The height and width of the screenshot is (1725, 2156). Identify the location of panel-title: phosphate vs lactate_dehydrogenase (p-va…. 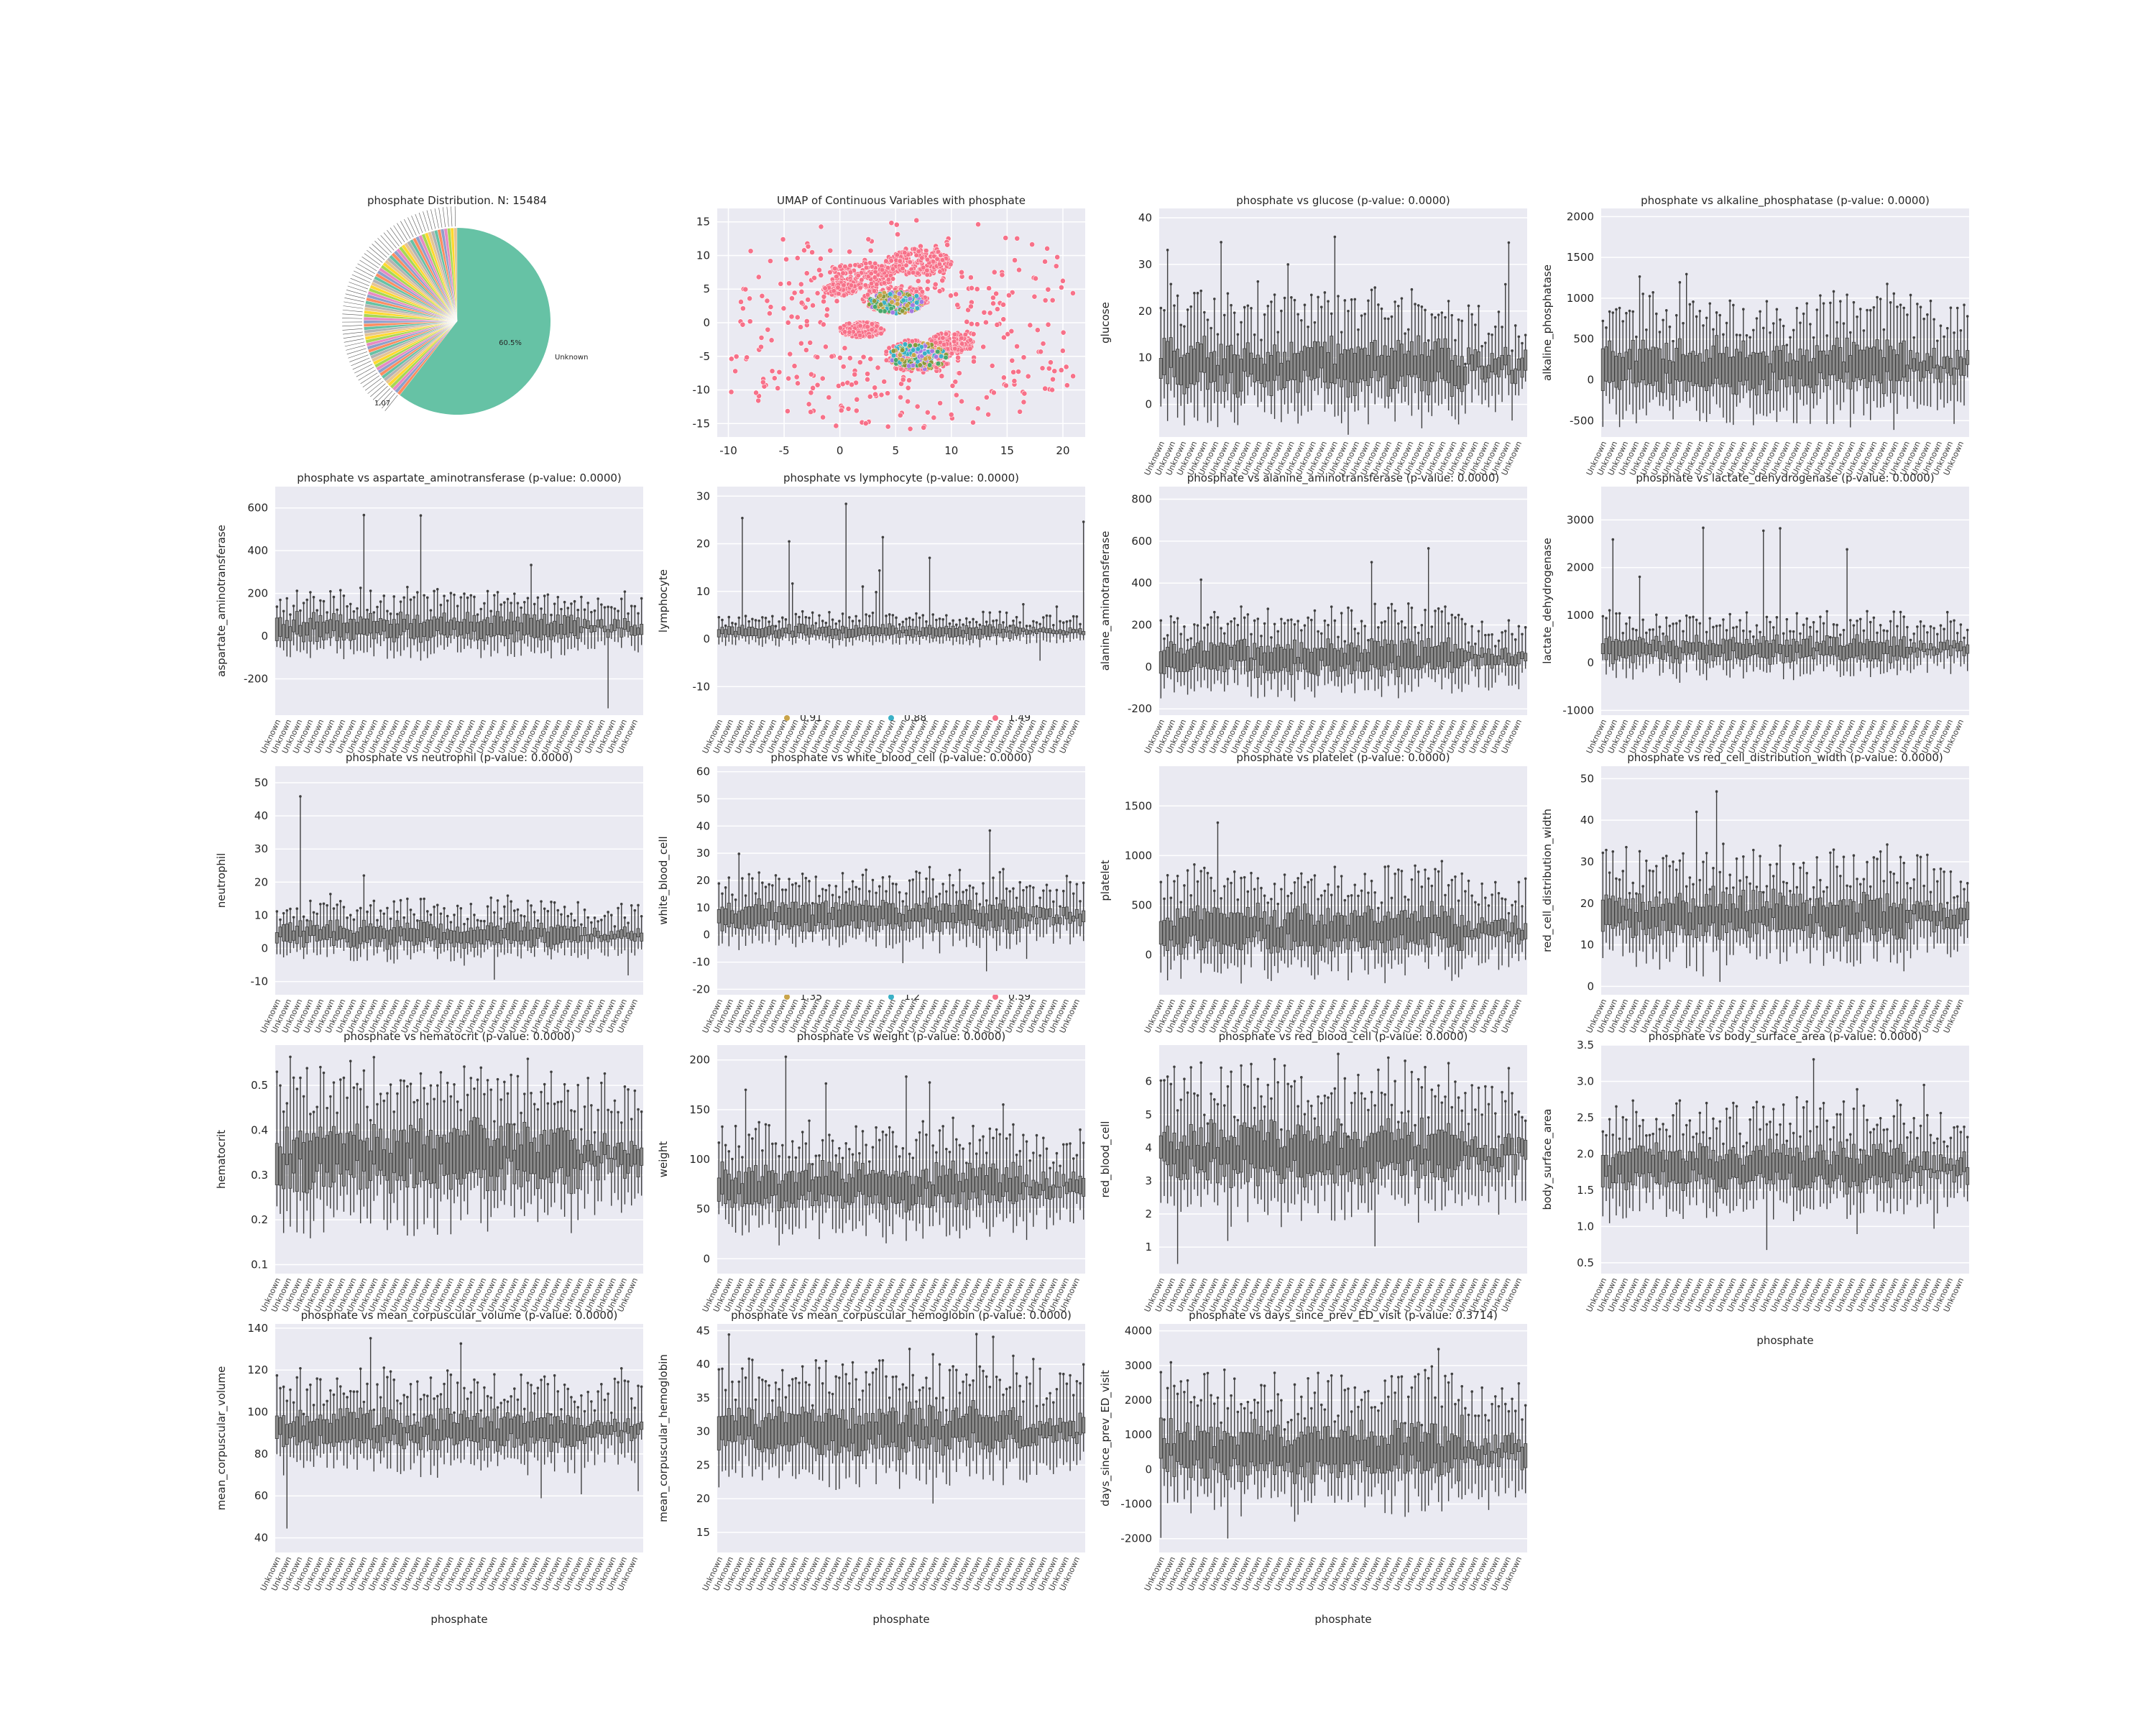
(1785, 478).